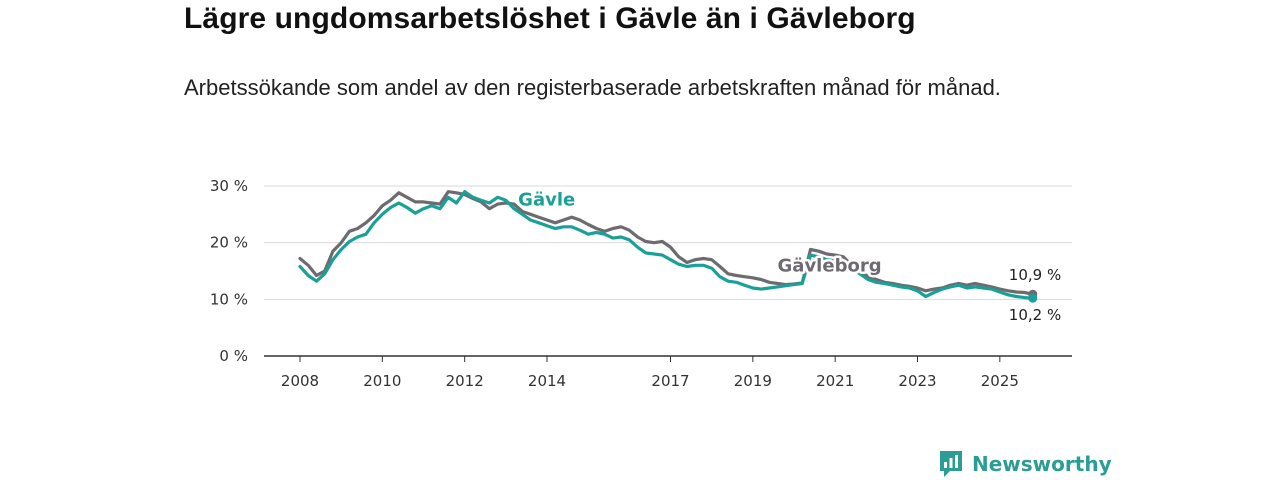  What do you see at coordinates (753, 381) in the screenshot?
I see `x-tick-label: 2019` at bounding box center [753, 381].